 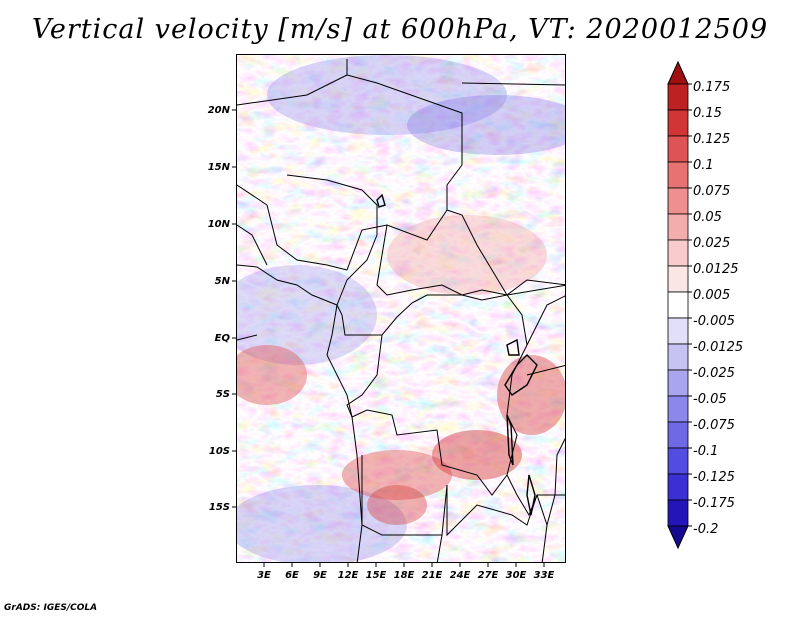 I want to click on downdraft-west, so click(x=307, y=315).